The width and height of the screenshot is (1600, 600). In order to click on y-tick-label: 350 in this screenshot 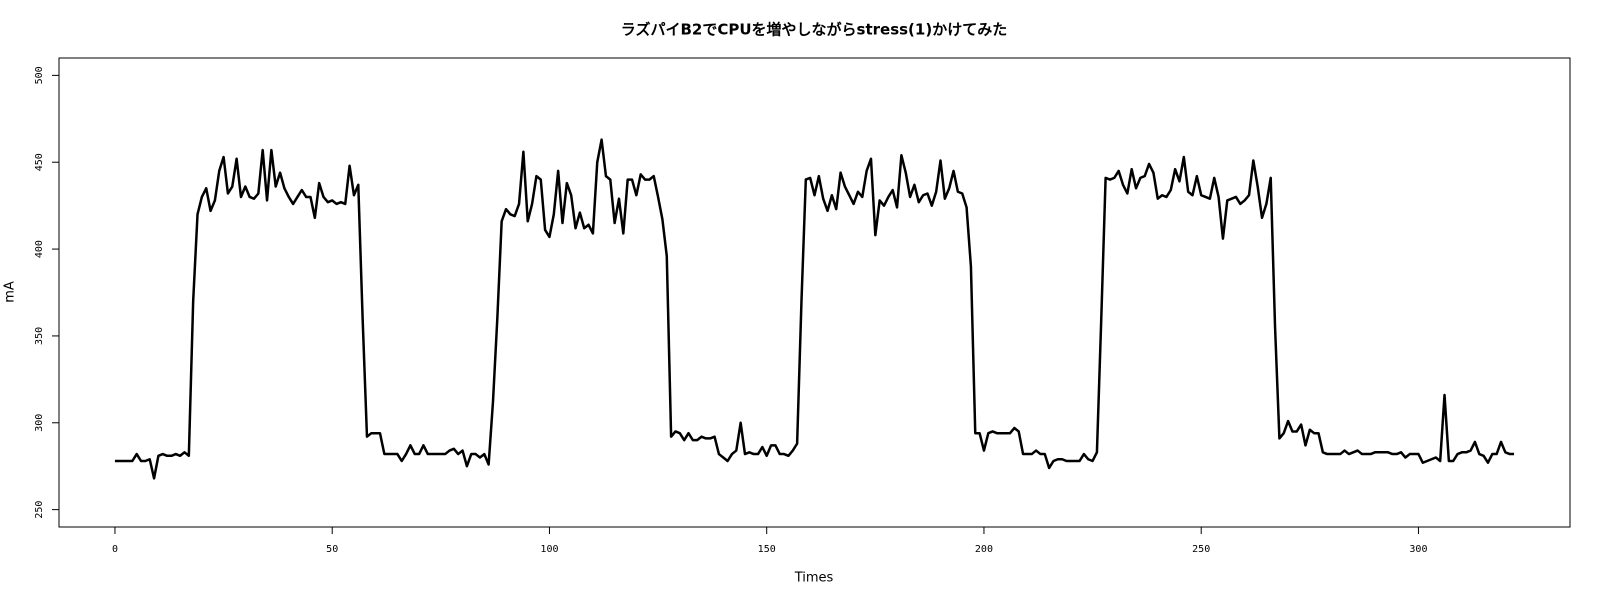, I will do `click(39, 336)`.